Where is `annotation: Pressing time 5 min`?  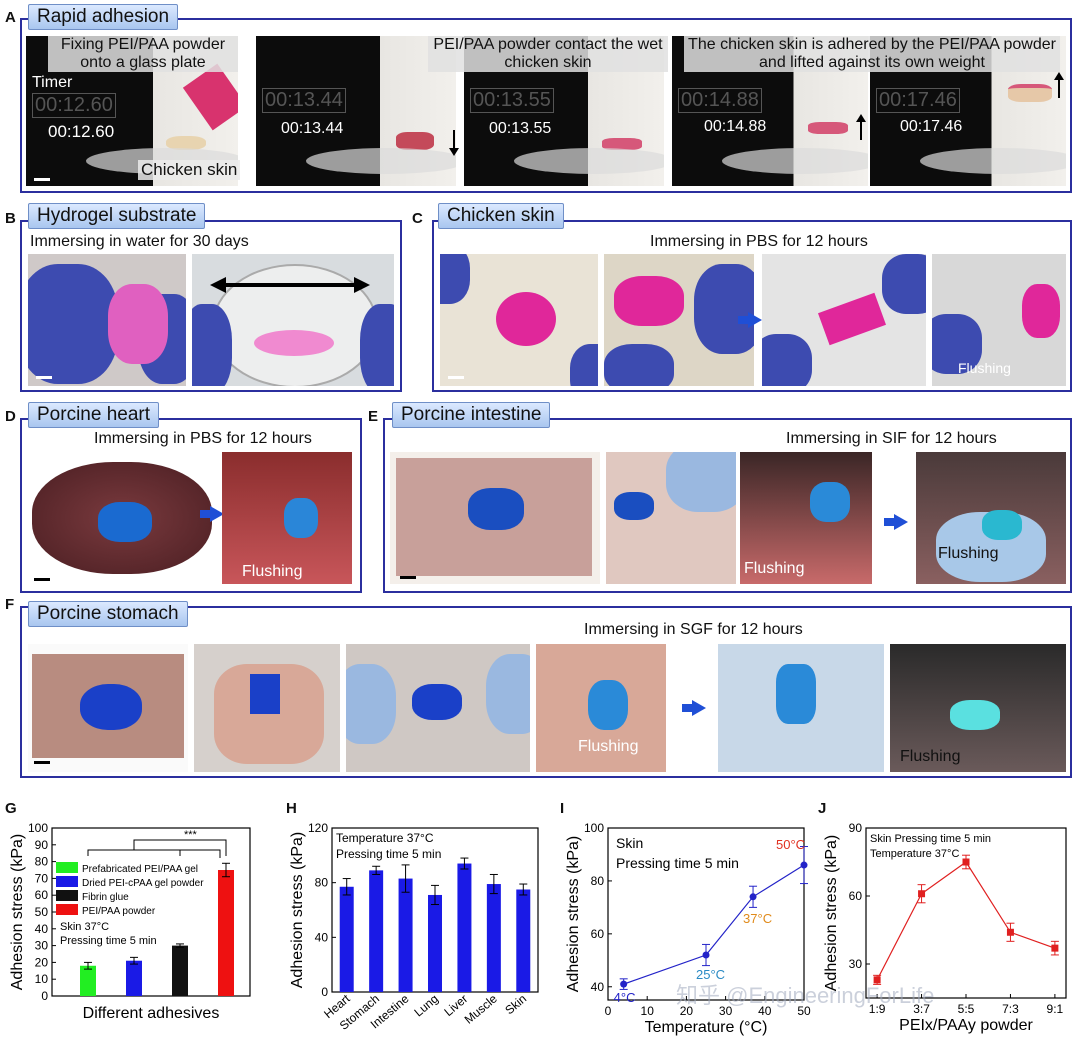 annotation: Pressing time 5 min is located at coordinates (677, 863).